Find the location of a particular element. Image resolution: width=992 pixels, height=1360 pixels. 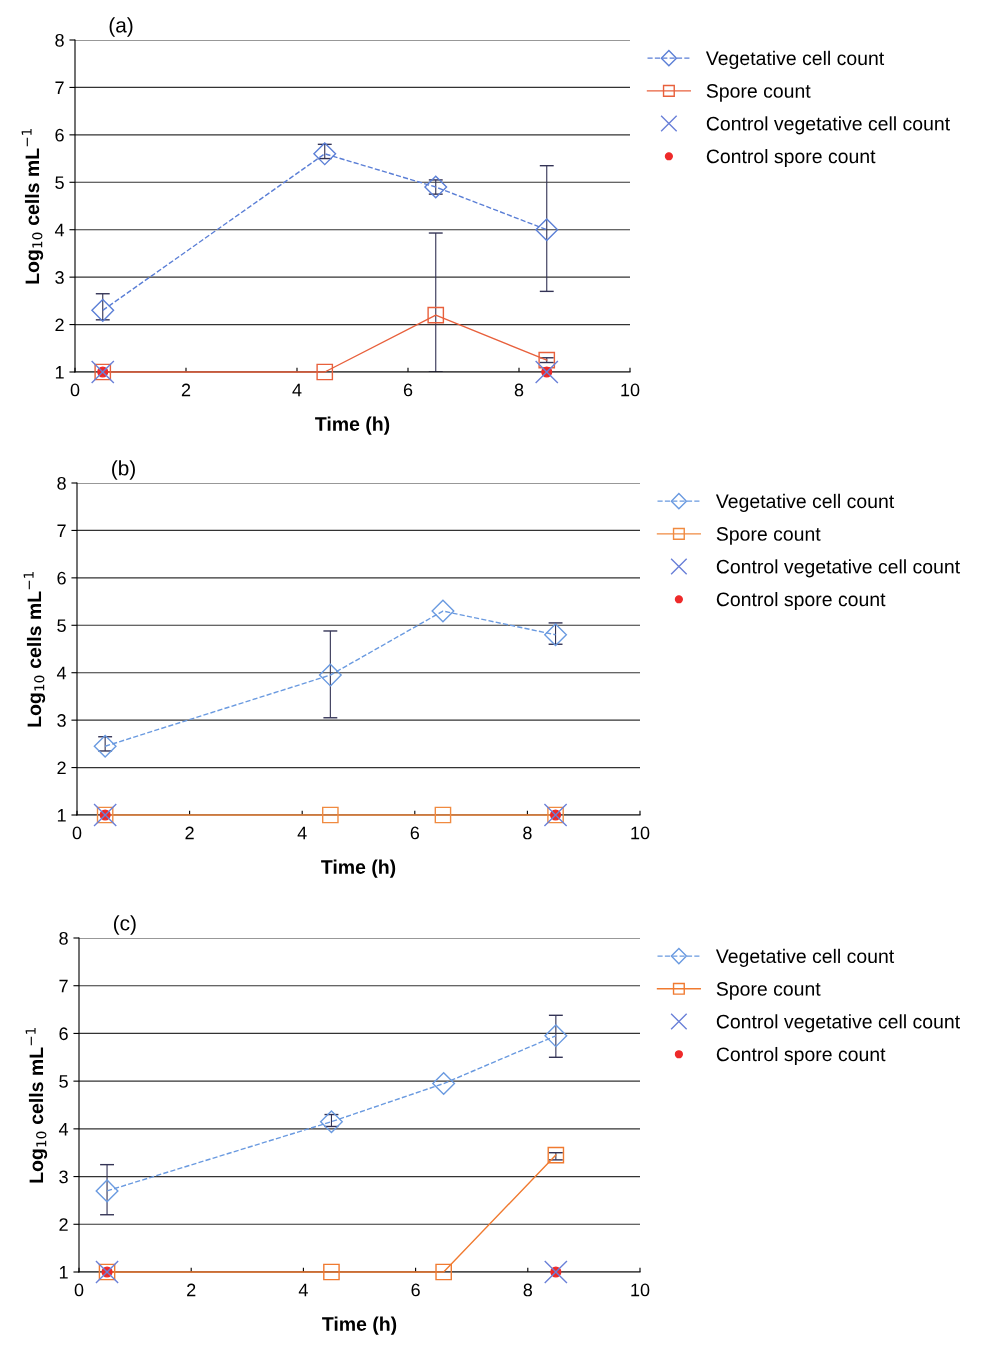

chart-title: (c) is located at coordinates (124, 925).